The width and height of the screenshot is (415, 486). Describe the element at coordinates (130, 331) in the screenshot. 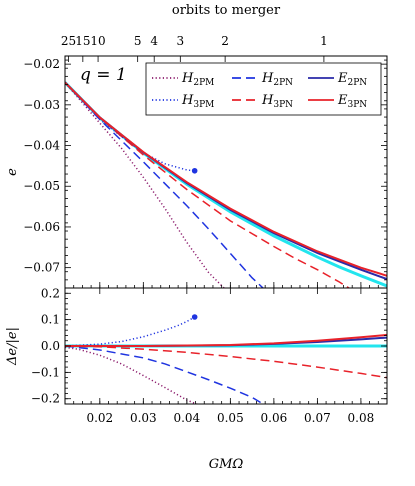

I see `series-h3pm-bottom` at that location.